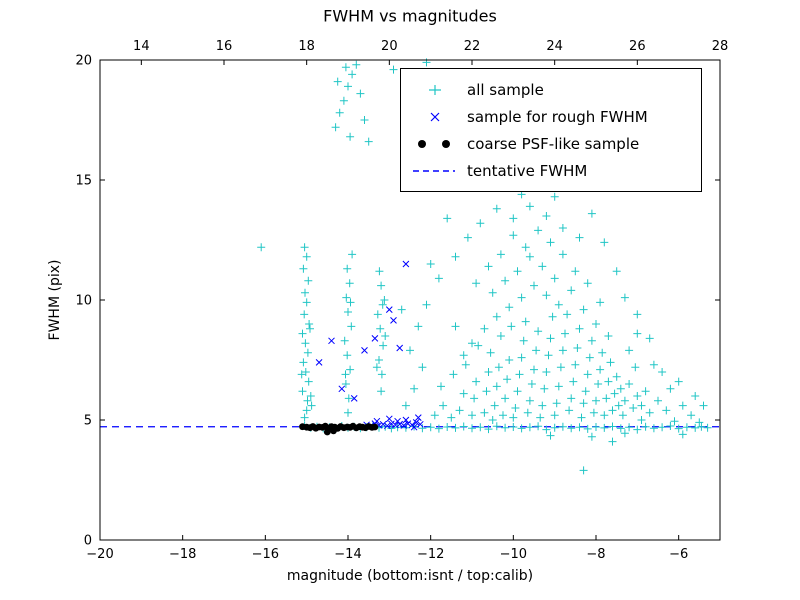  Describe the element at coordinates (83, 301) in the screenshot. I see `y-tick-label: 10` at that location.